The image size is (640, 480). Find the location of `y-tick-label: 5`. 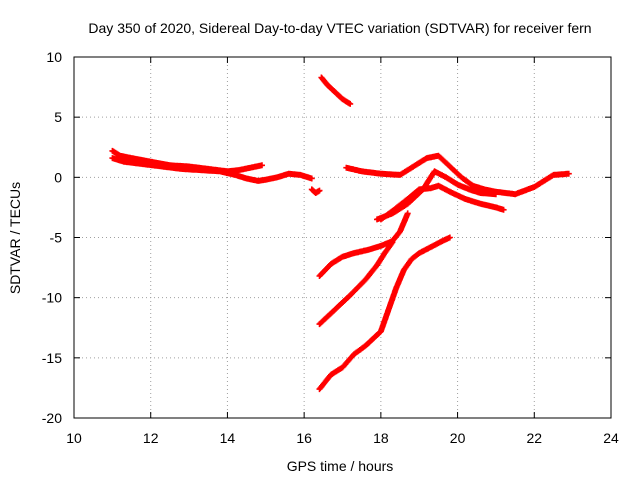

y-tick-label: 5 is located at coordinates (58, 117).